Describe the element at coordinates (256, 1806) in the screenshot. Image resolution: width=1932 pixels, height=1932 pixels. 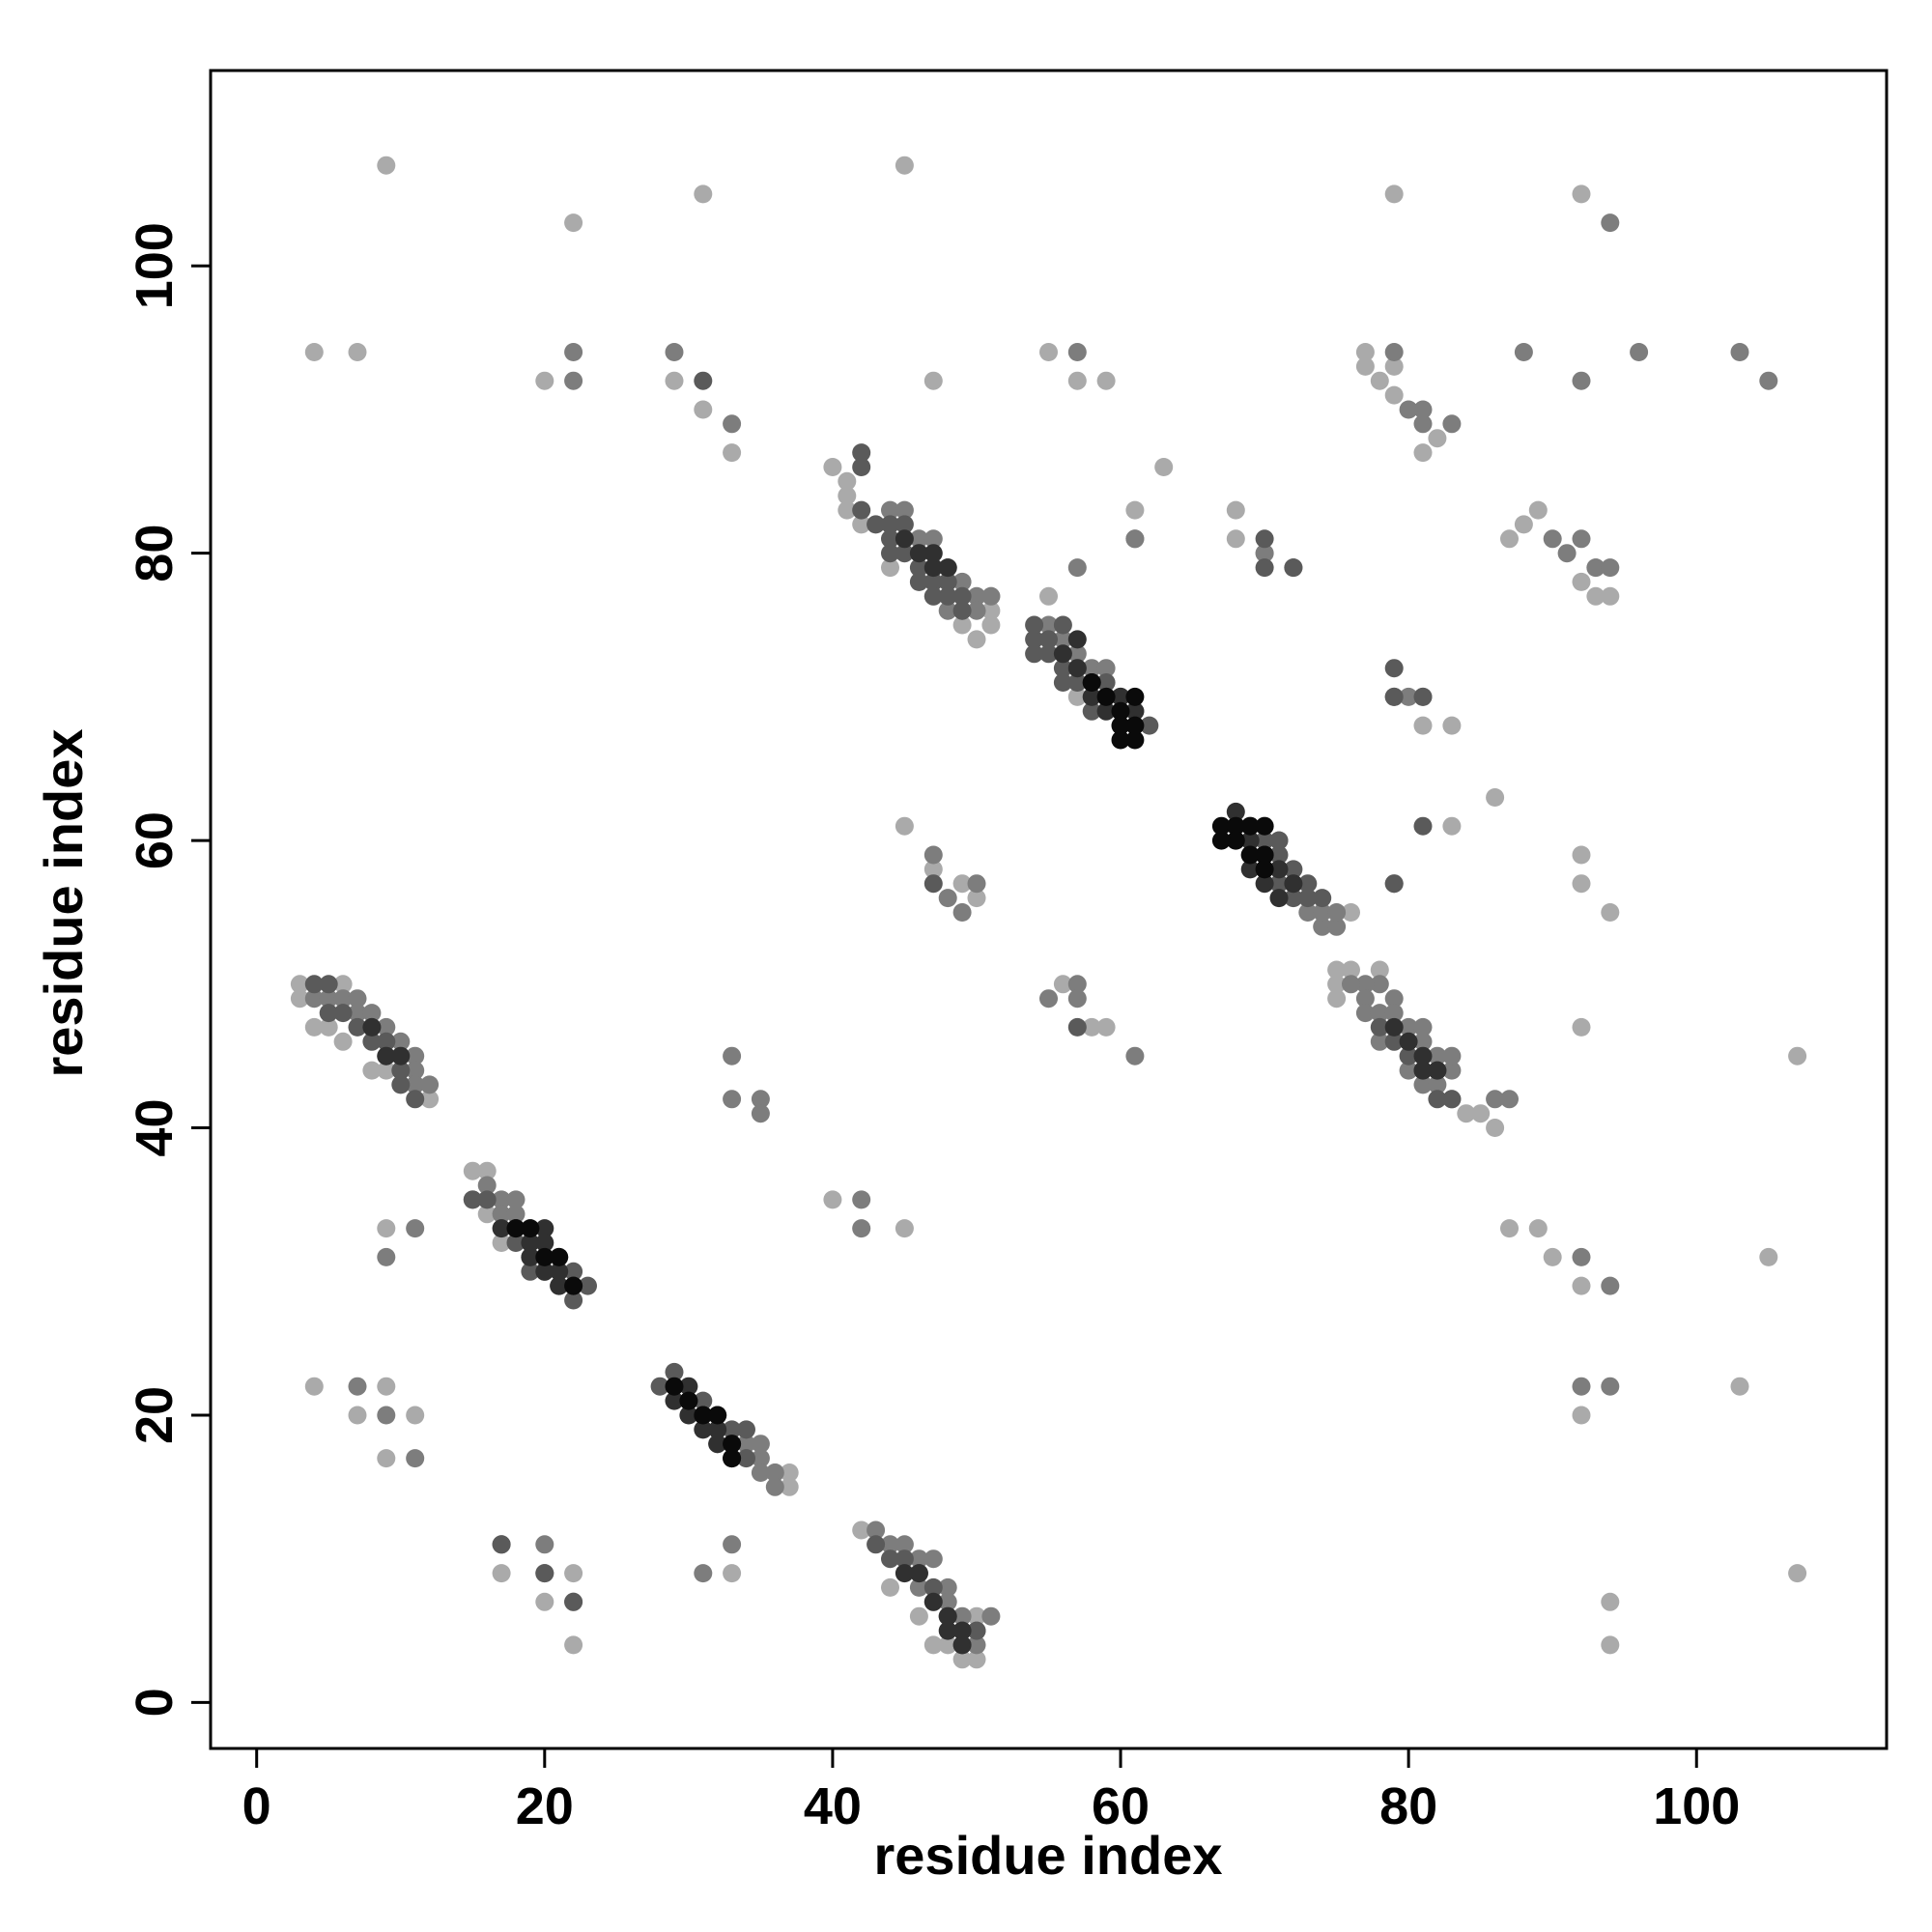
I see `x-tick-label: 0` at that location.